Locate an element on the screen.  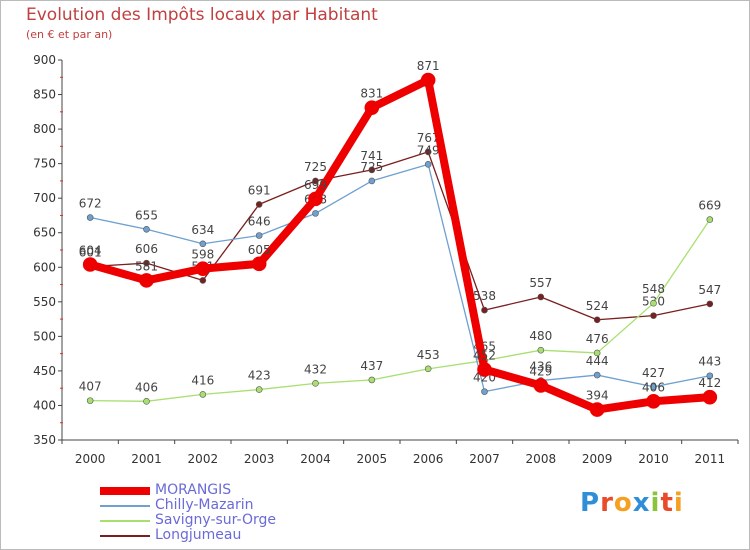
data-label-longjumeau: 741 is located at coordinates (371, 156).